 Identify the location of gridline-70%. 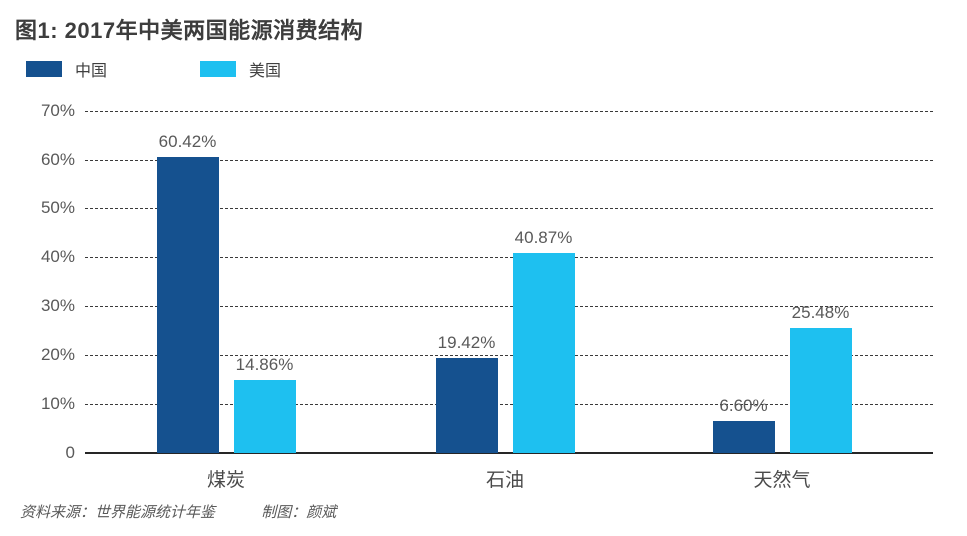
(509, 111).